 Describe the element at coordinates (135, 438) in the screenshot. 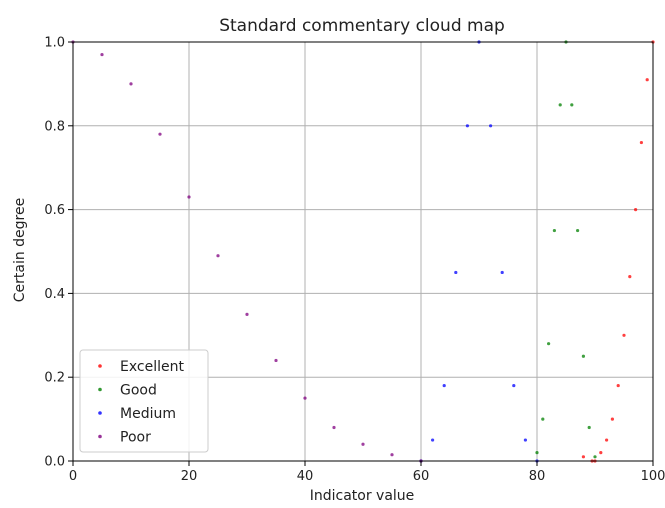

I see `legend-label: Poor` at that location.